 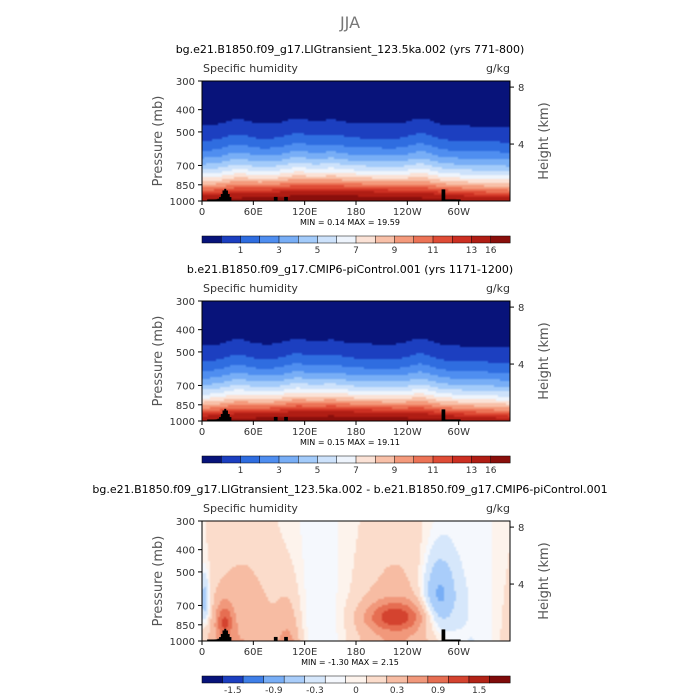 What do you see at coordinates (407, 652) in the screenshot?
I see `x-tick-label: 120W` at bounding box center [407, 652].